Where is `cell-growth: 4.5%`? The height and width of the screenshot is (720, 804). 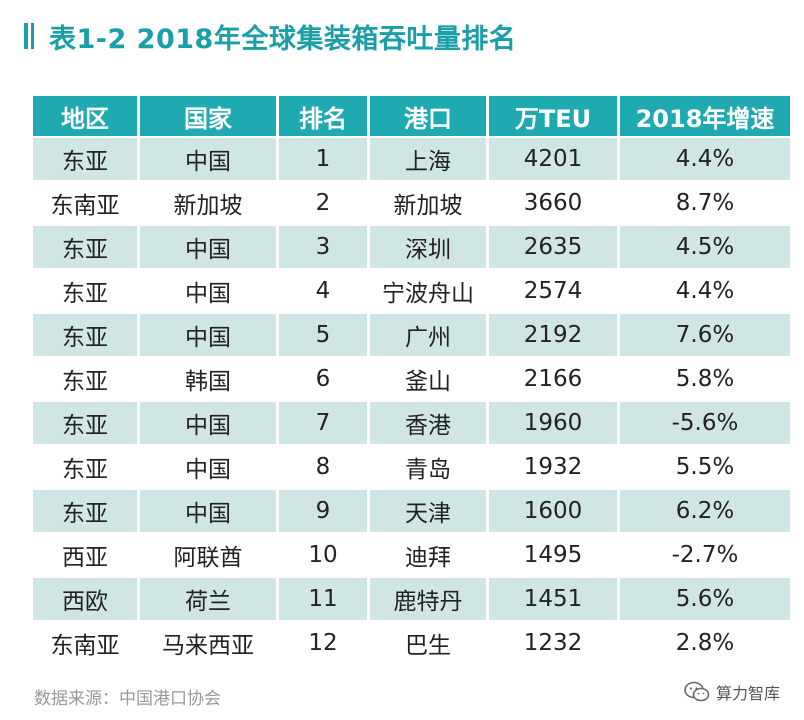
cell-growth: 4.5% is located at coordinates (705, 247).